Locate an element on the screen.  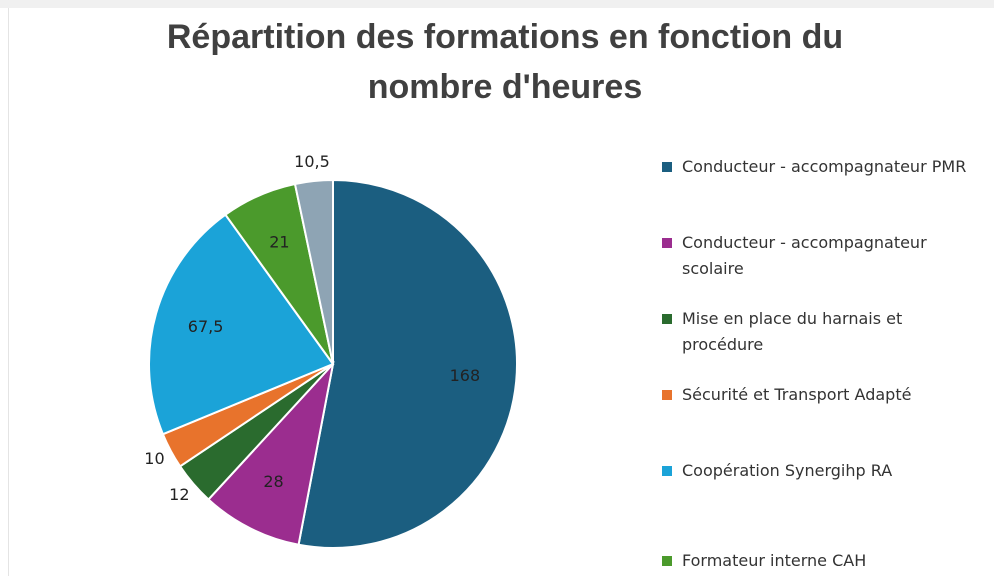
legend-label: Mise en place du harnais et procédure is located at coordinates (792, 331).